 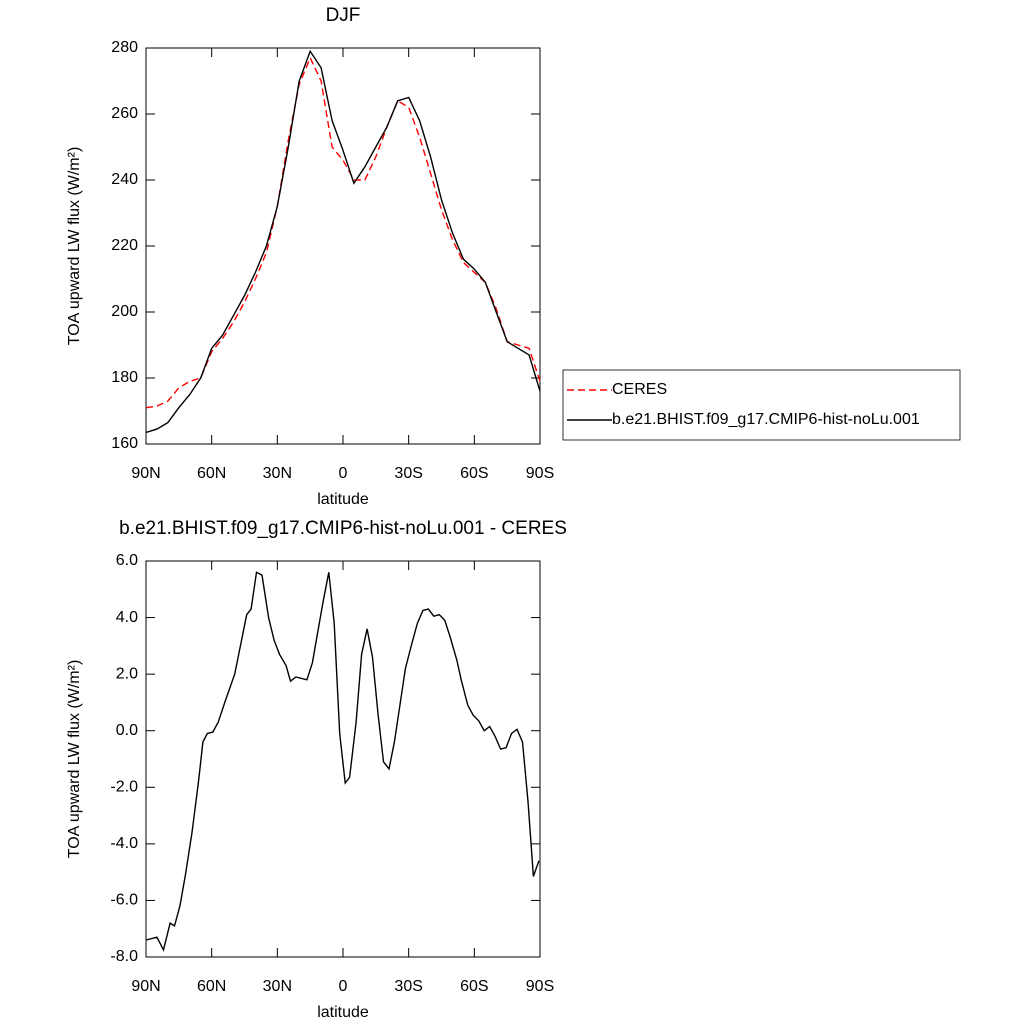 I want to click on y-tick-label: 260, so click(x=124, y=113).